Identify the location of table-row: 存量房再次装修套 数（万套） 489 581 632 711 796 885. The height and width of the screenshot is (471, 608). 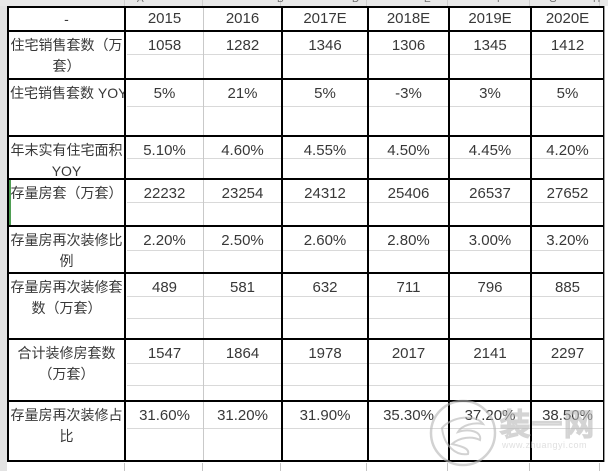
(306, 307).